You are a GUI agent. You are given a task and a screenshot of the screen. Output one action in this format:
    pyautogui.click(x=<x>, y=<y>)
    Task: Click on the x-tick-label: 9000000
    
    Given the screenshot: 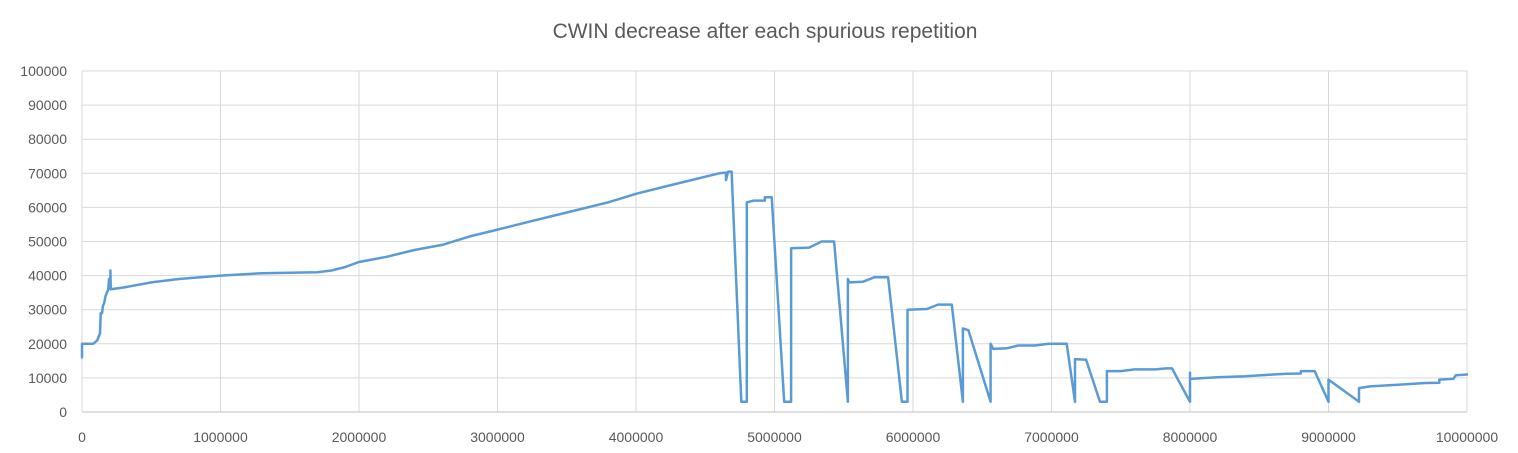 What is the action you would take?
    pyautogui.click(x=1328, y=437)
    